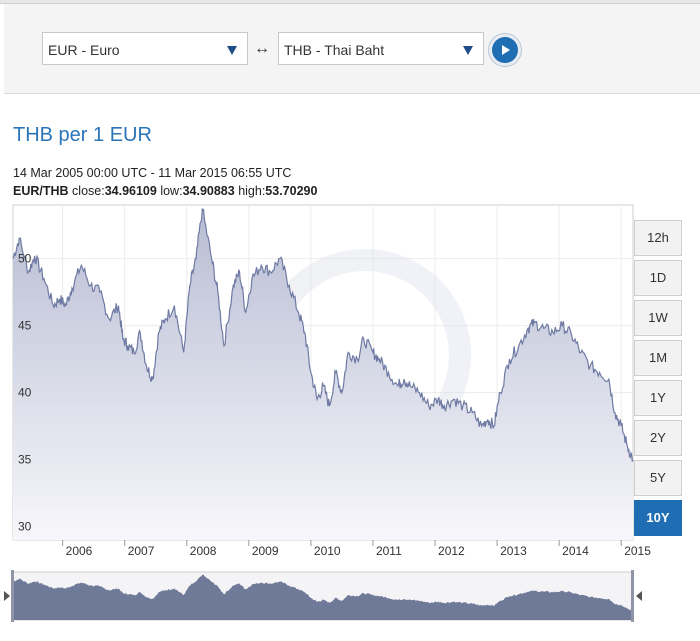  What do you see at coordinates (208, 191) in the screenshot?
I see `low-value: 34.90883` at bounding box center [208, 191].